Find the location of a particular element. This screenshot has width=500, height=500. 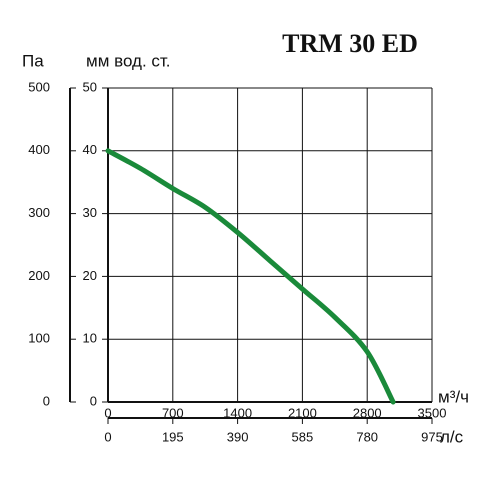

y2-tick-label: 20 is located at coordinates (90, 275).